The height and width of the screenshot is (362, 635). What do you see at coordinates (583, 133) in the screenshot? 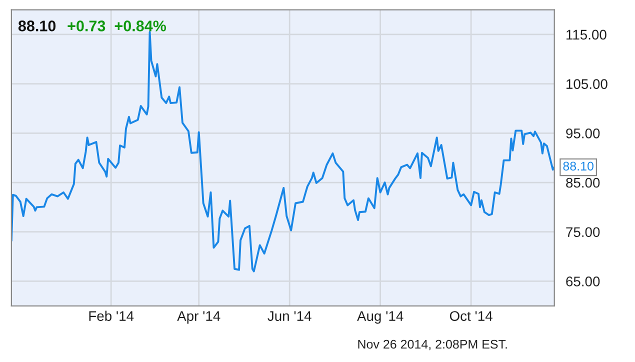
I see `y-tick-label: 95.00` at bounding box center [583, 133].